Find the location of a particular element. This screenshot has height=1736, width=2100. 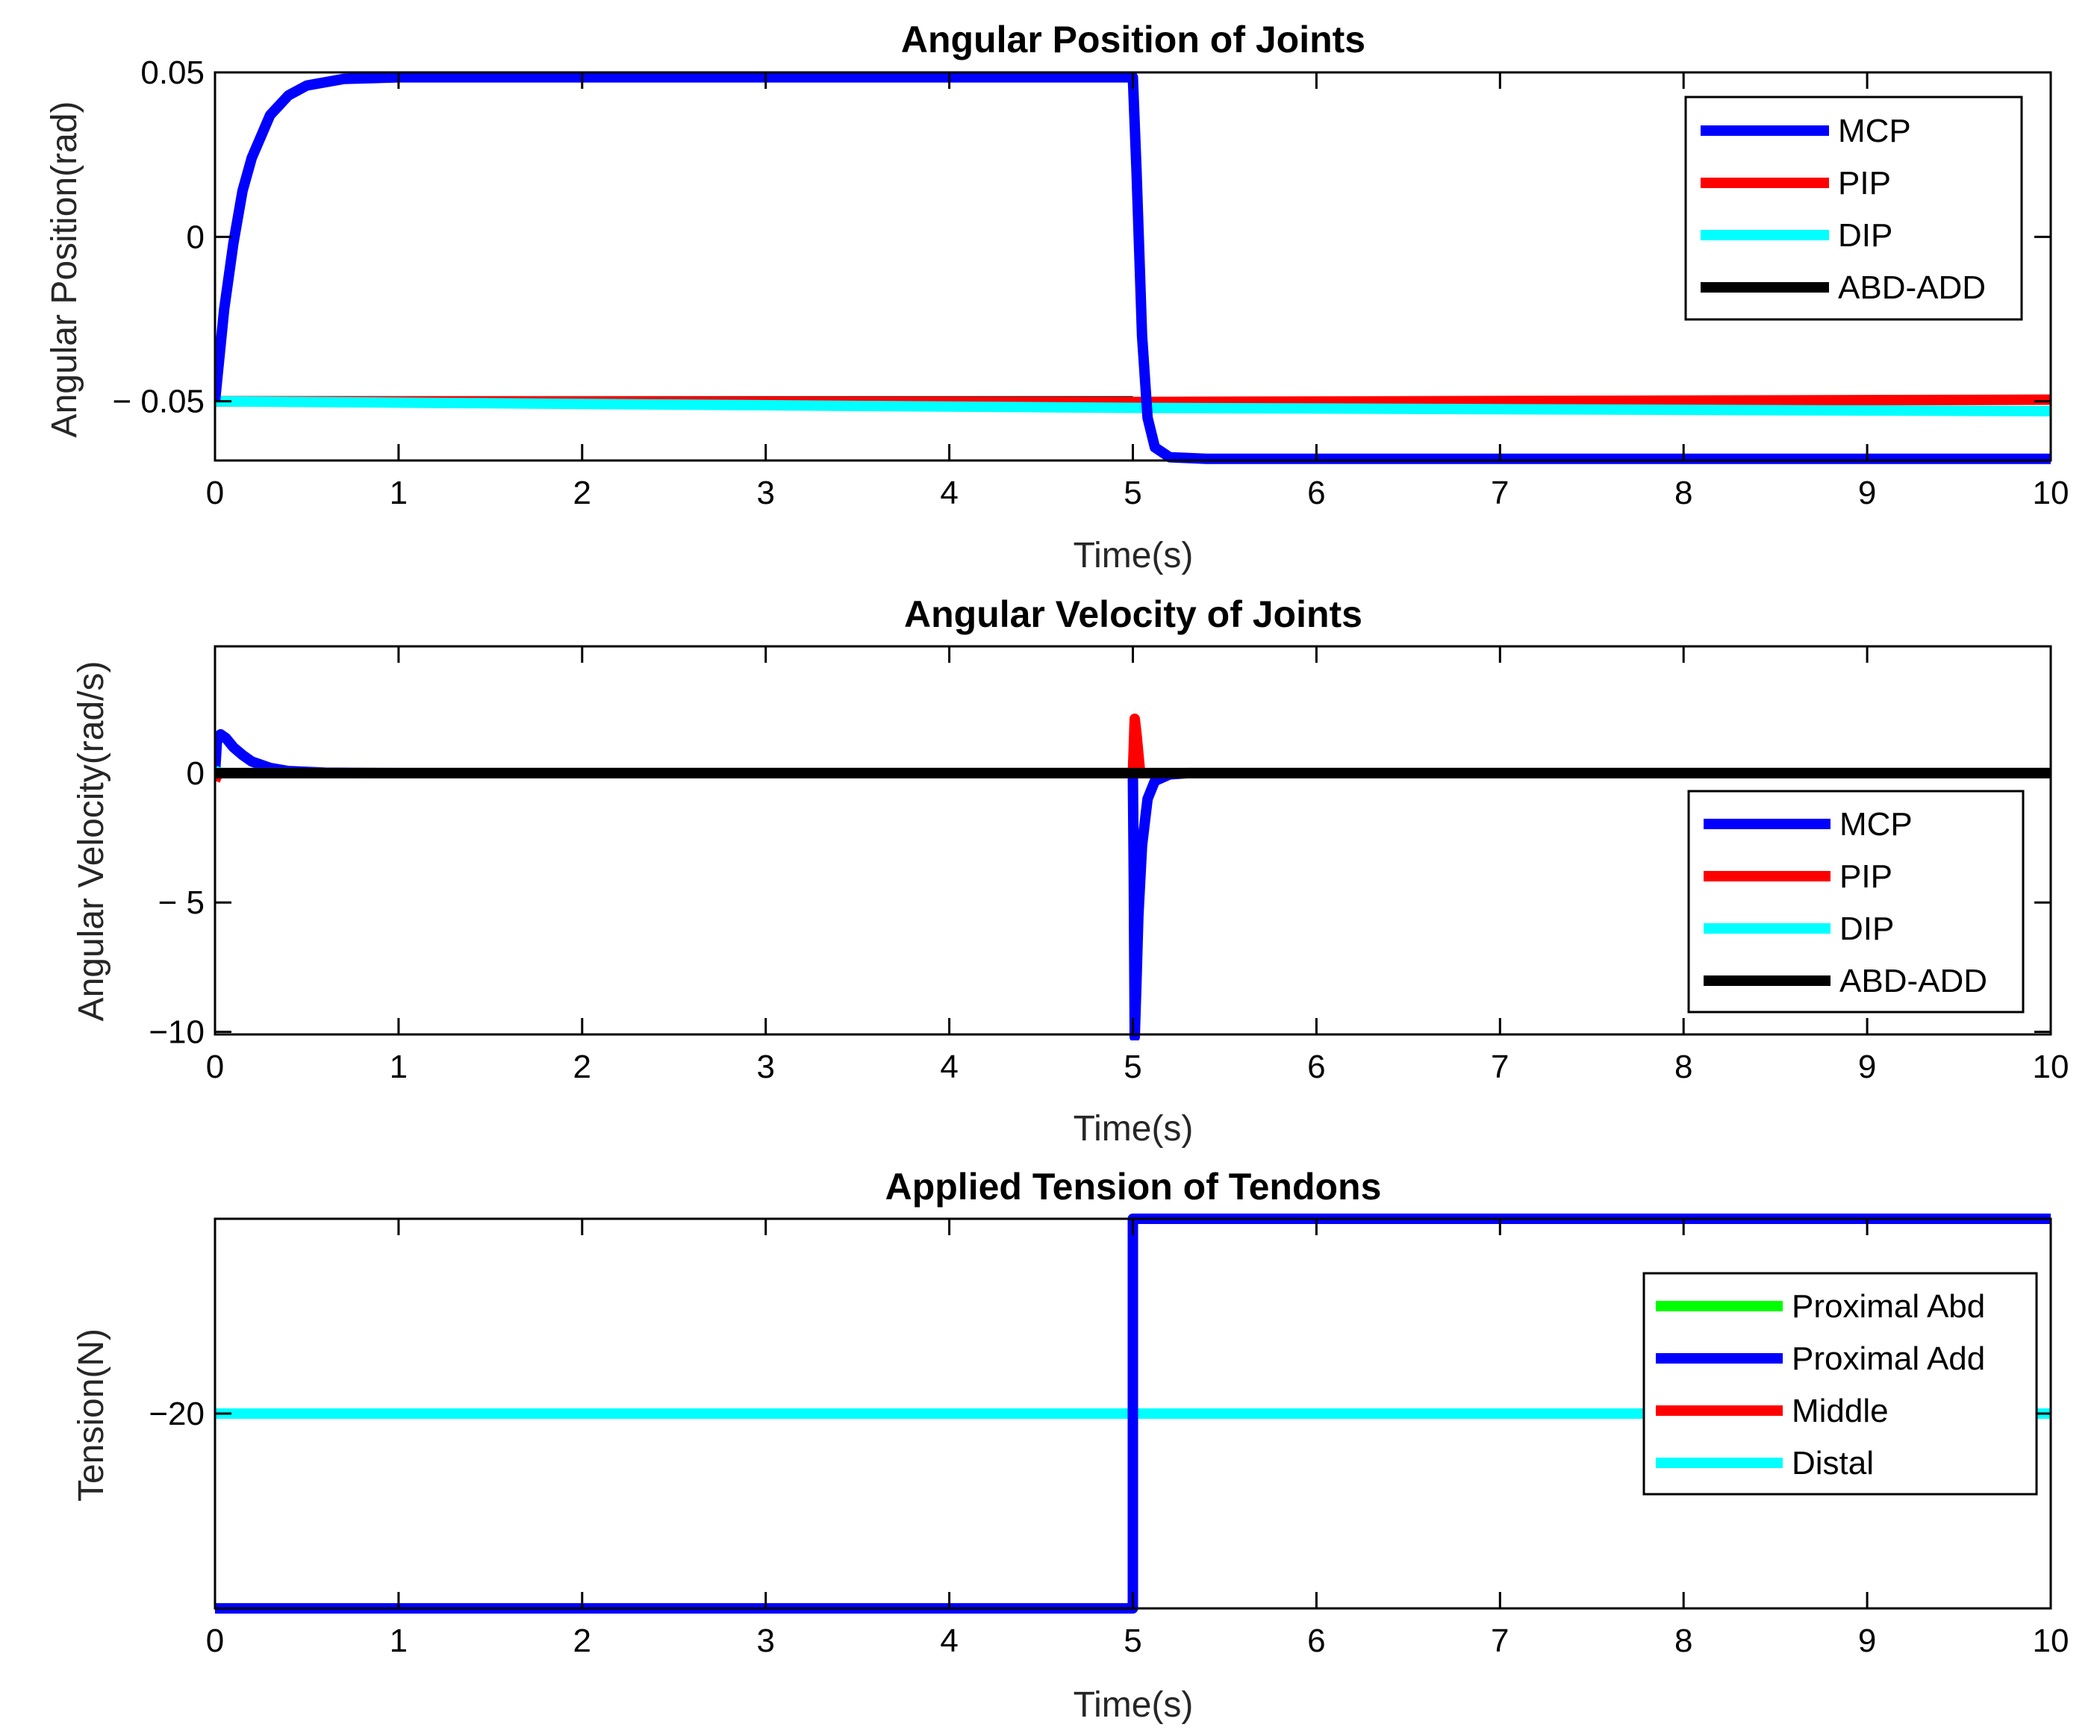

legend-entry-proximal-add: Proximal Add is located at coordinates (1820, 1359).